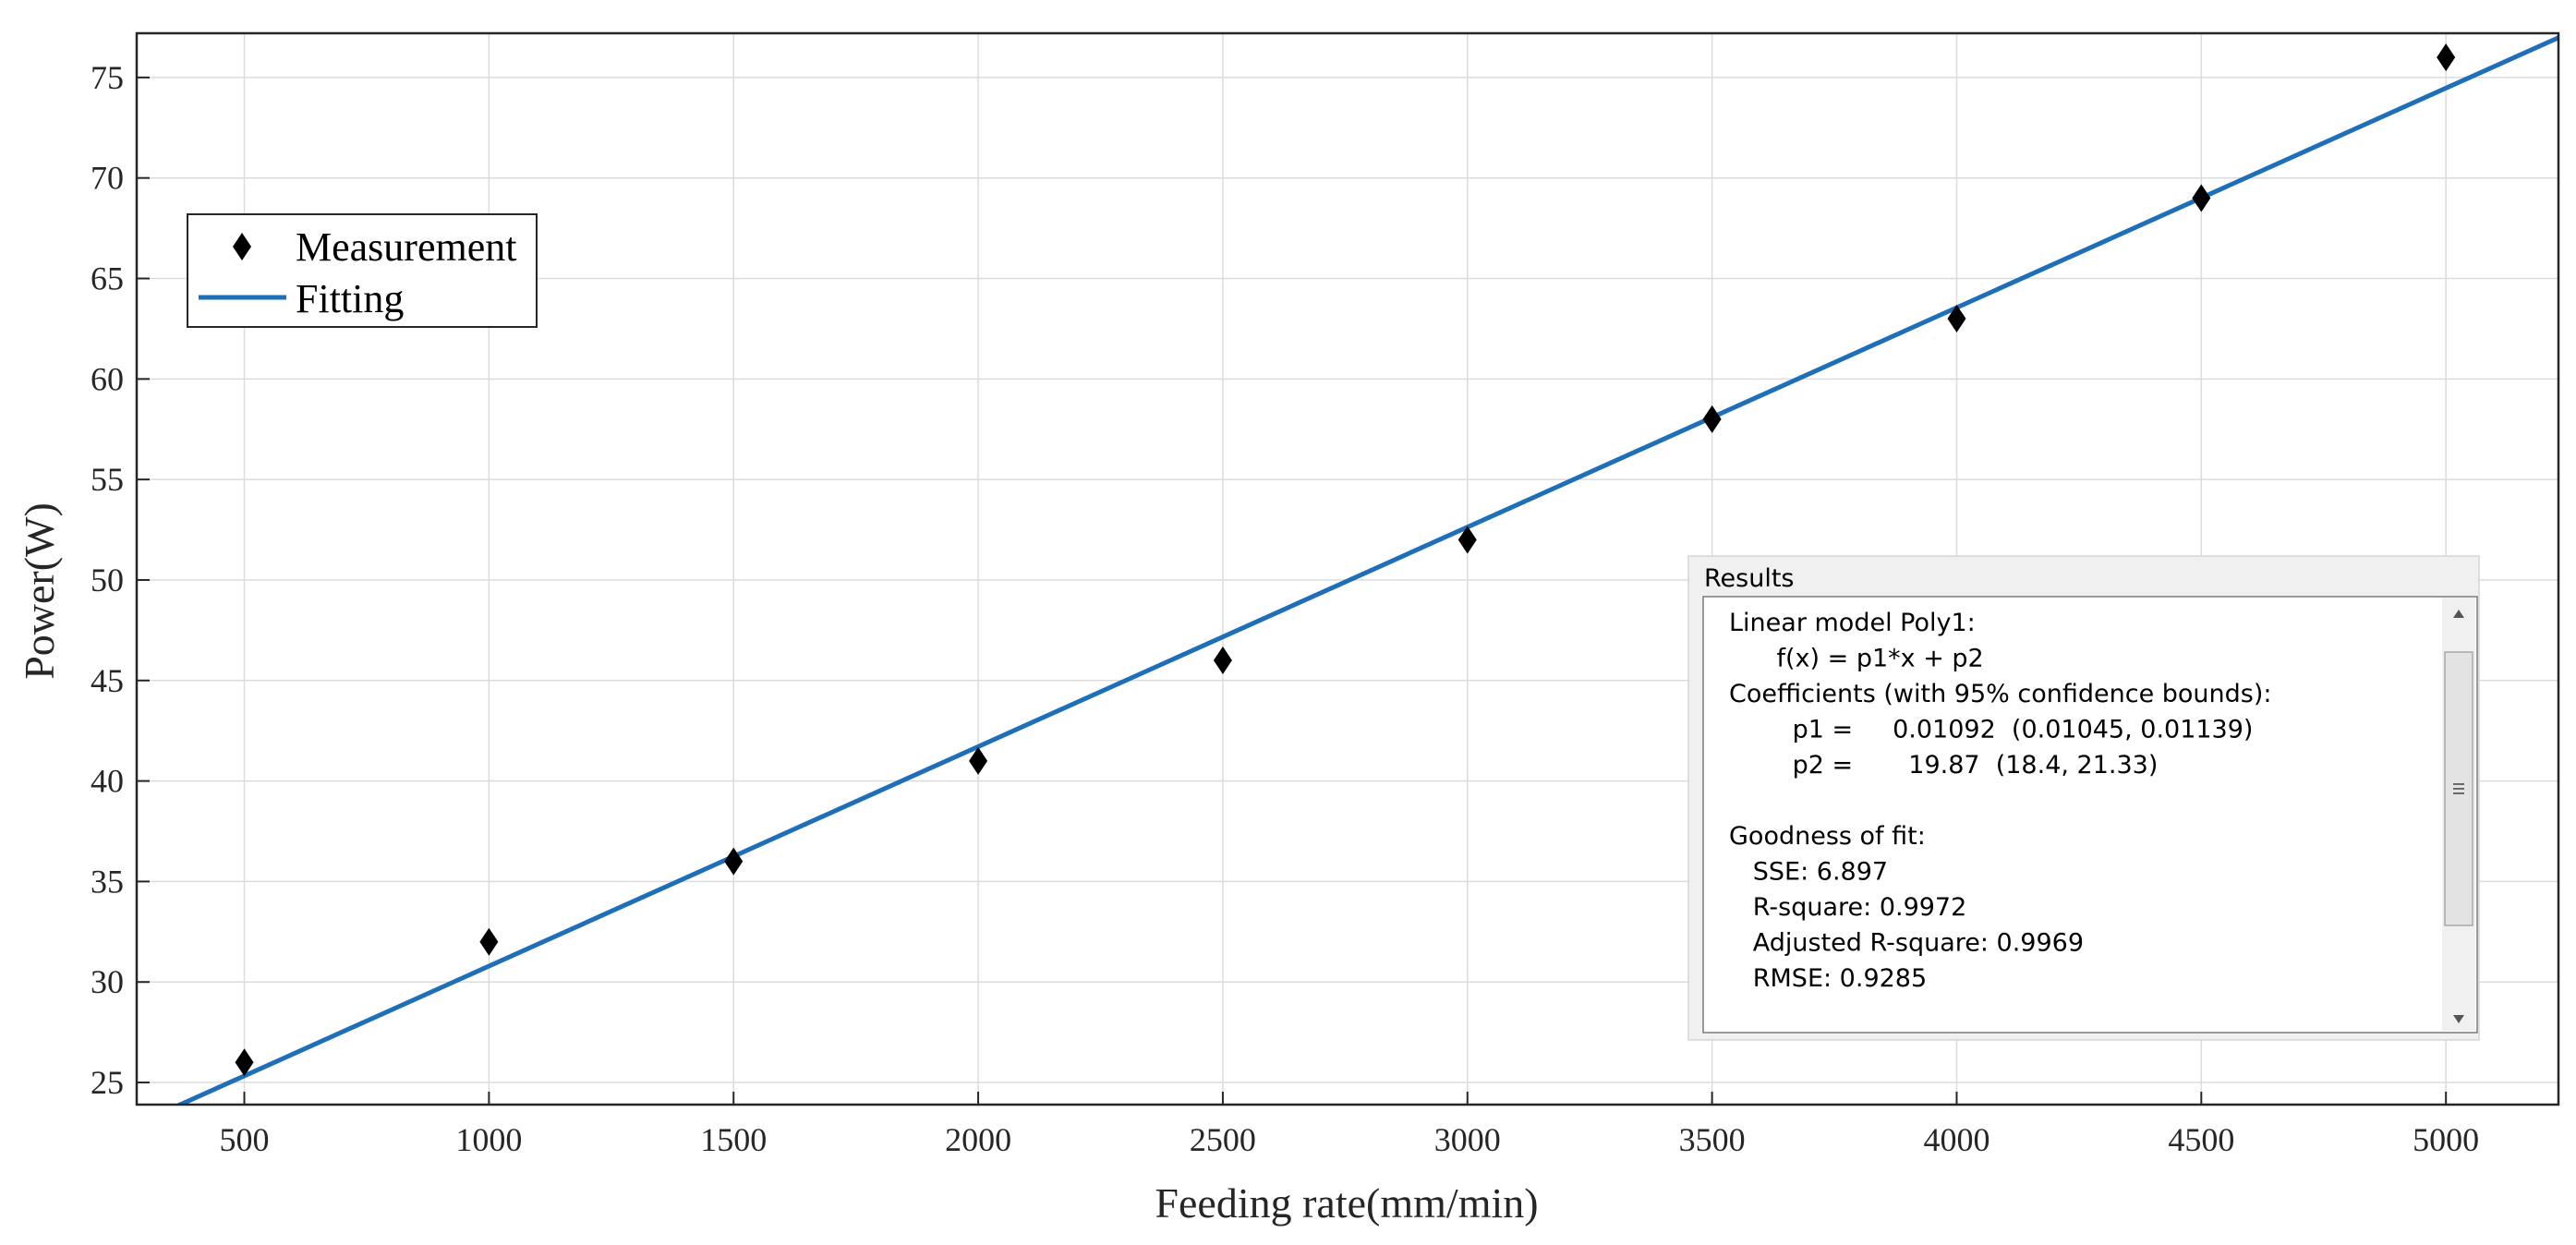 This screenshot has height=1245, width=2576. What do you see at coordinates (1828, 978) in the screenshot?
I see `results-line: RMSE: 0.9285` at bounding box center [1828, 978].